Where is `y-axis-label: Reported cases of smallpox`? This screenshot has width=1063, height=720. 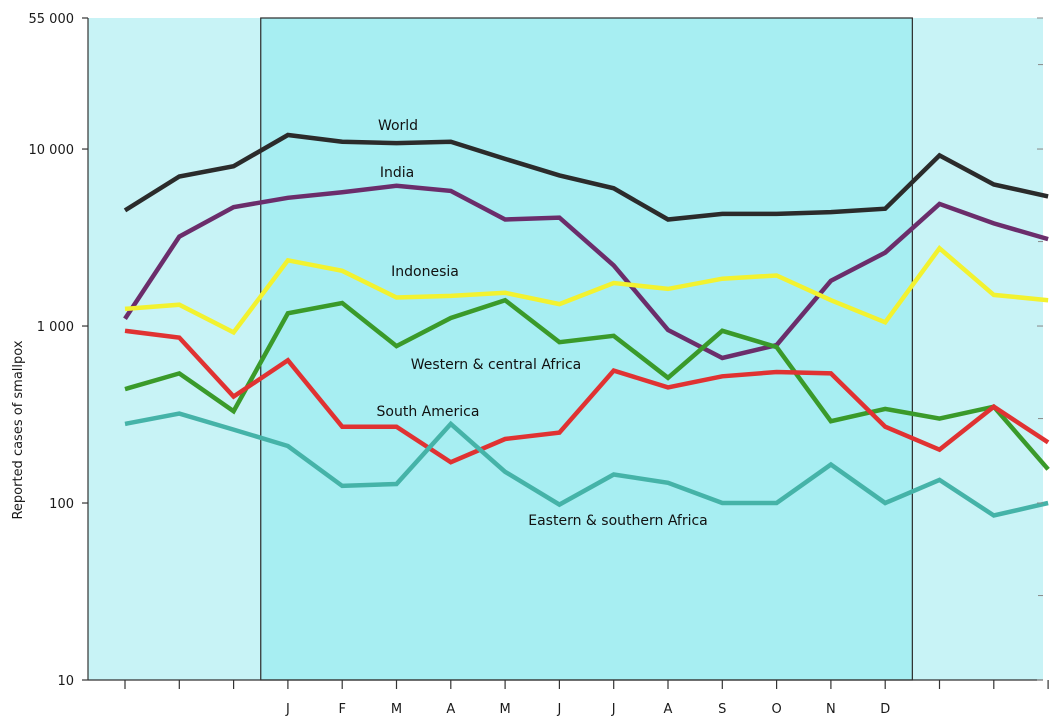
y-axis-label: Reported cases of smallpox is located at coordinates (18, 429).